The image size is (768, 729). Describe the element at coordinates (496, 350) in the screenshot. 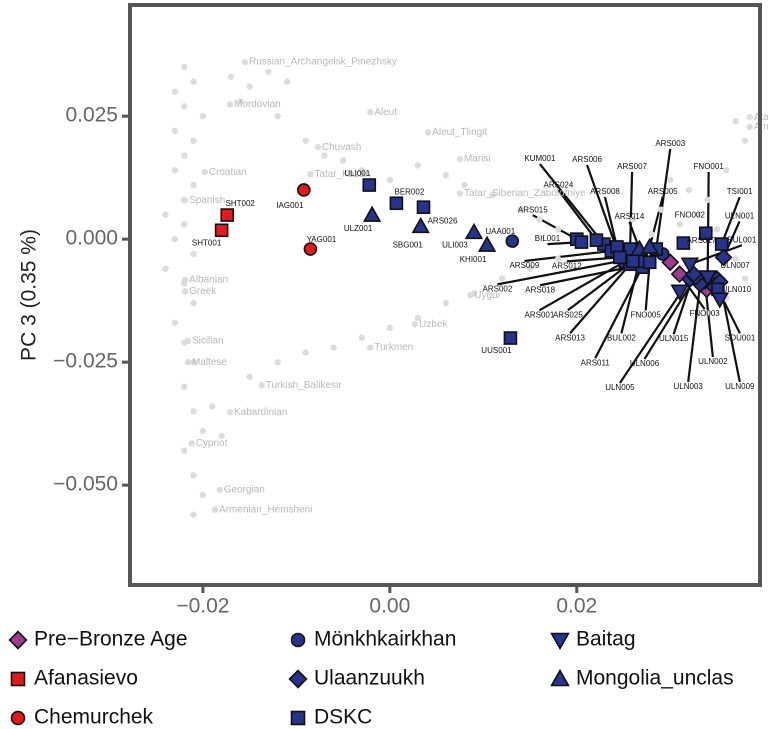

I see `sample-label: UUS001` at that location.